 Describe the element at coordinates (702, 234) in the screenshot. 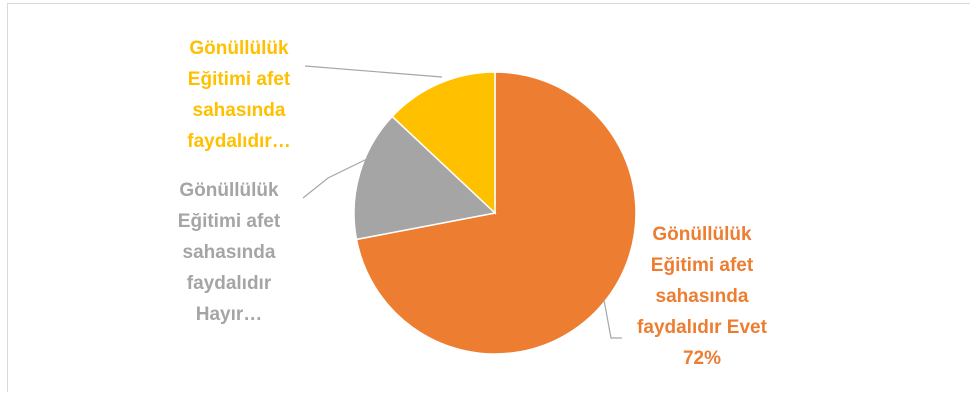

I see `data-label-1-line-1: Gönüllülük` at that location.